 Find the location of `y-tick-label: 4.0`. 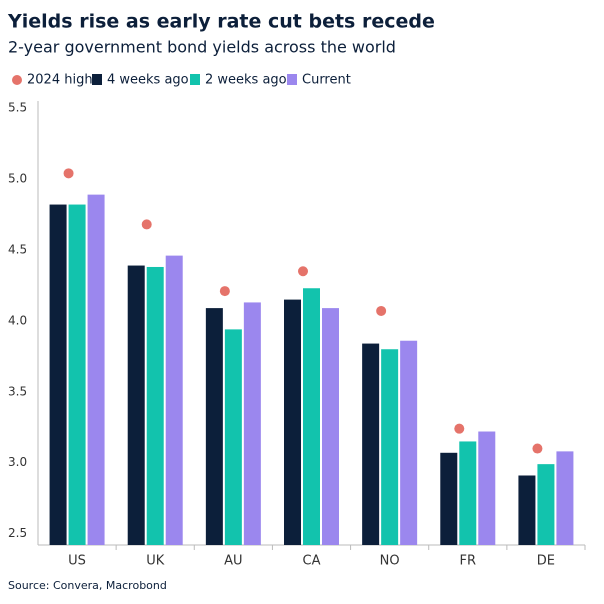

y-tick-label: 4.0 is located at coordinates (17, 320).